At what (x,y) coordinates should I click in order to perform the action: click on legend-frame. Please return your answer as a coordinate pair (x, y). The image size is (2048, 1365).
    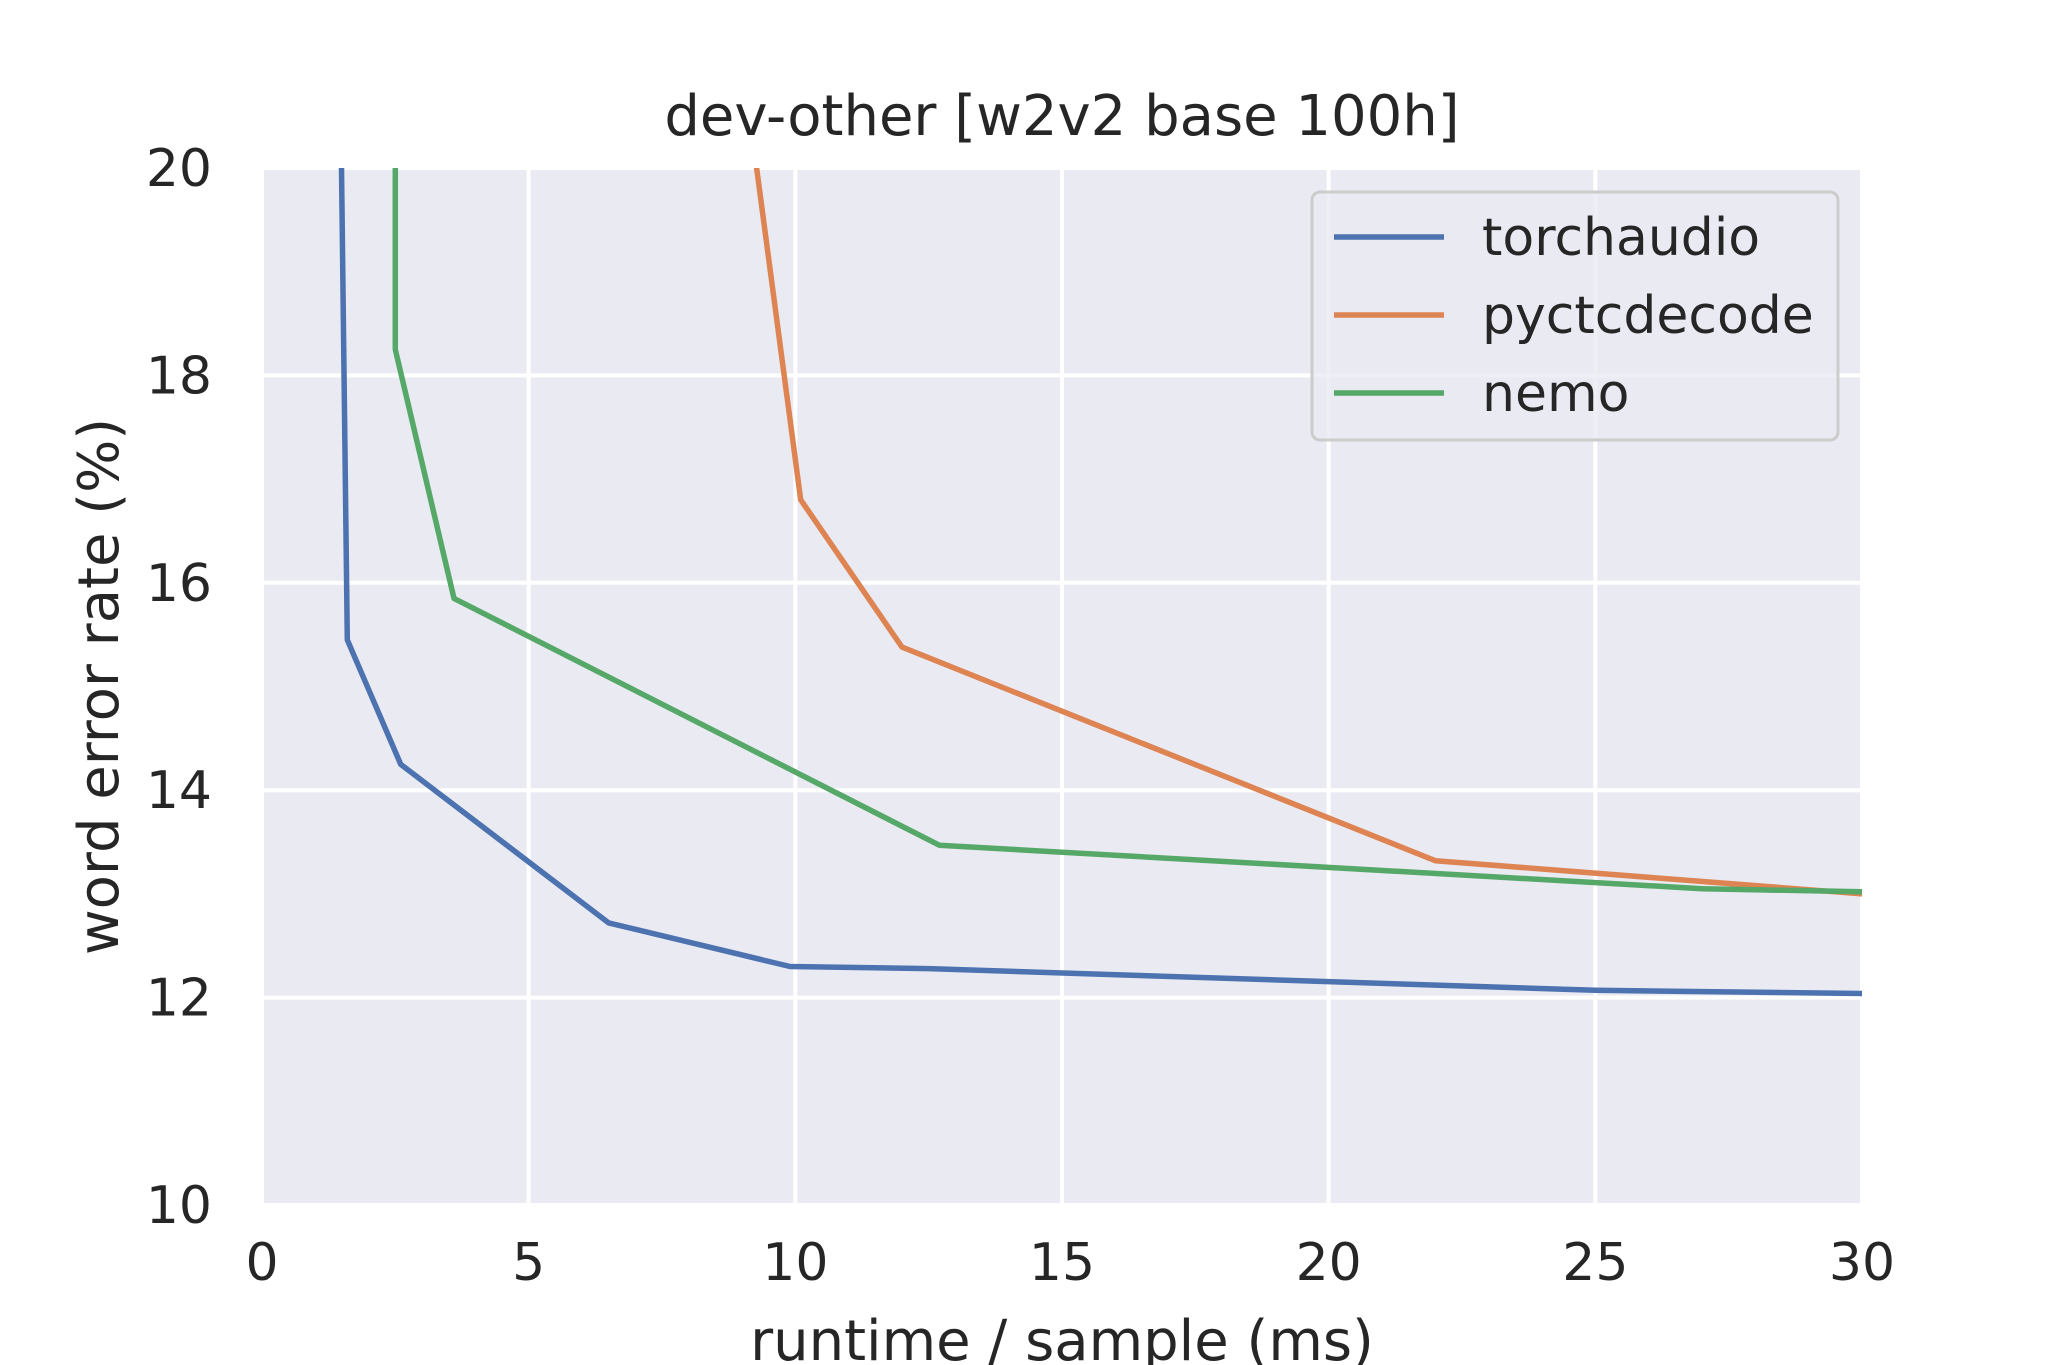
    Looking at the image, I should click on (1575, 316).